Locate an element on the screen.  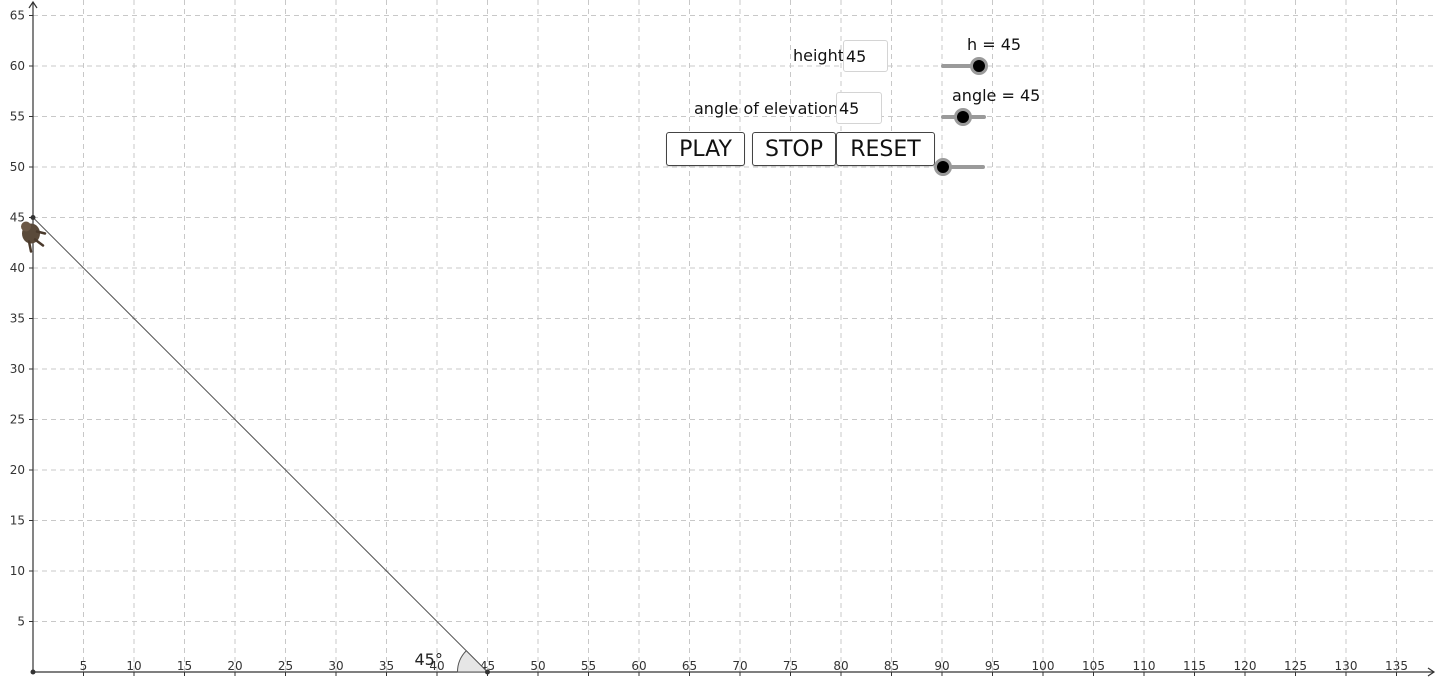
x-tick-label: 25 is located at coordinates (285, 666).